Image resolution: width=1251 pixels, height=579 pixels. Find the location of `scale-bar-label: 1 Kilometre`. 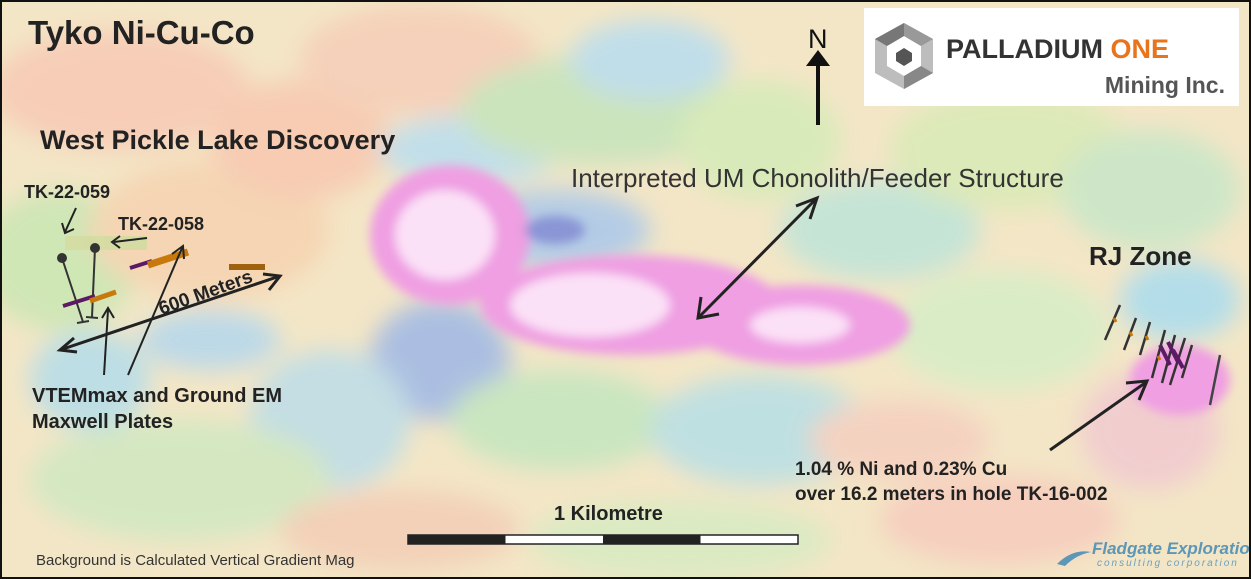

scale-bar-label: 1 Kilometre is located at coordinates (608, 514).